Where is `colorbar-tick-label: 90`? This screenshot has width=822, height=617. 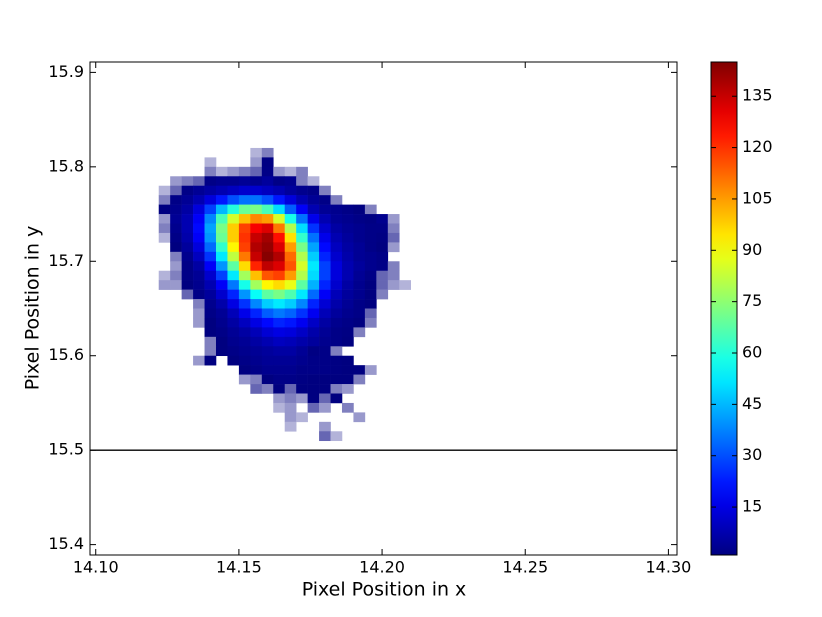 colorbar-tick-label: 90 is located at coordinates (752, 249).